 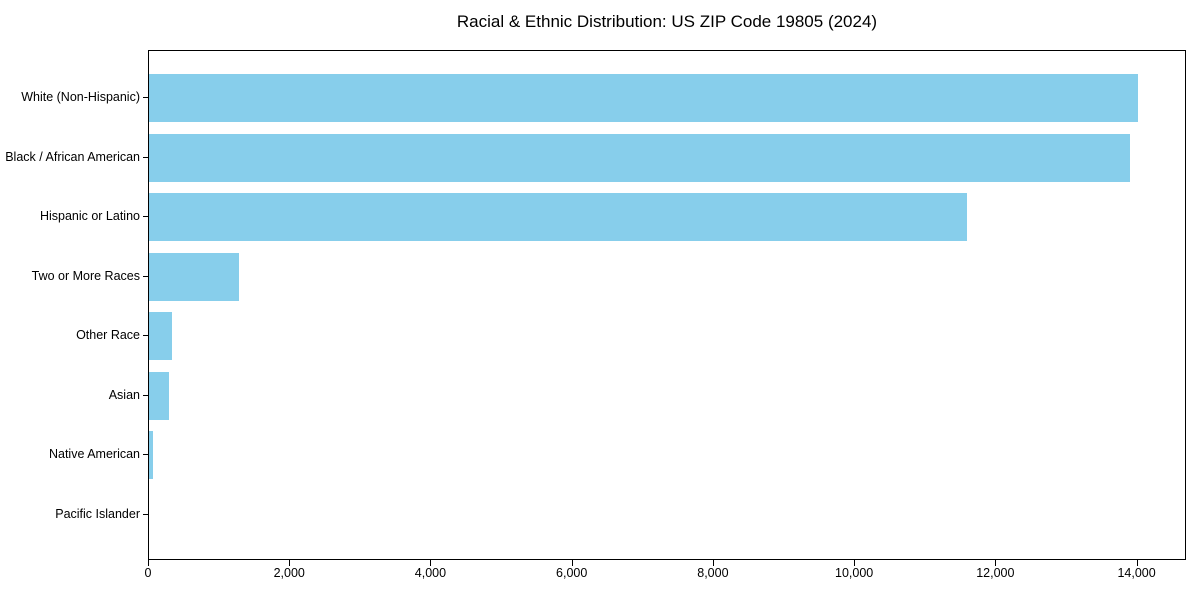 What do you see at coordinates (995, 573) in the screenshot?
I see `x-tick-label: 12,000` at bounding box center [995, 573].